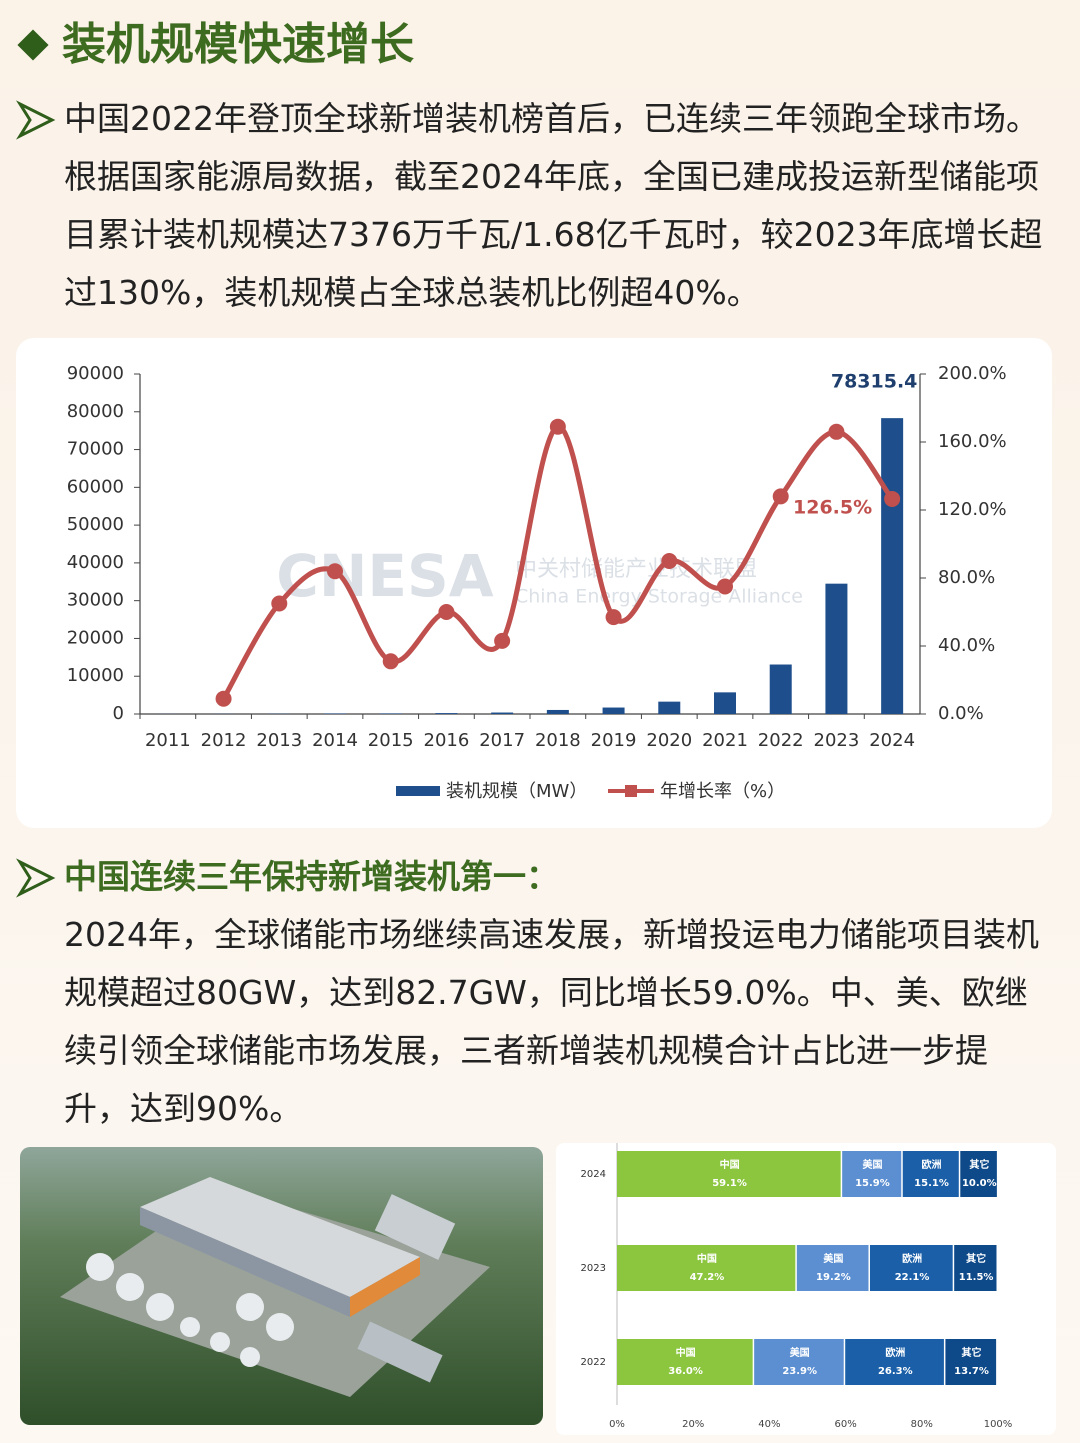  Describe the element at coordinates (972, 509) in the screenshot. I see `y2-tick-label: 120.0%` at that location.